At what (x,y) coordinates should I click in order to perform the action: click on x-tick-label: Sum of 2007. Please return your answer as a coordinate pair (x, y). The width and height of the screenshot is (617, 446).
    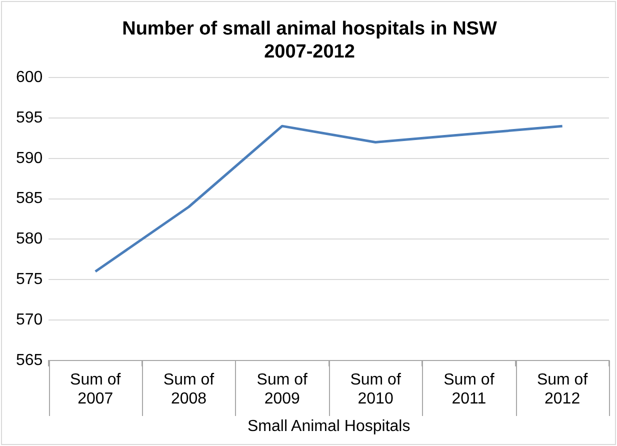
    Looking at the image, I should click on (96, 389).